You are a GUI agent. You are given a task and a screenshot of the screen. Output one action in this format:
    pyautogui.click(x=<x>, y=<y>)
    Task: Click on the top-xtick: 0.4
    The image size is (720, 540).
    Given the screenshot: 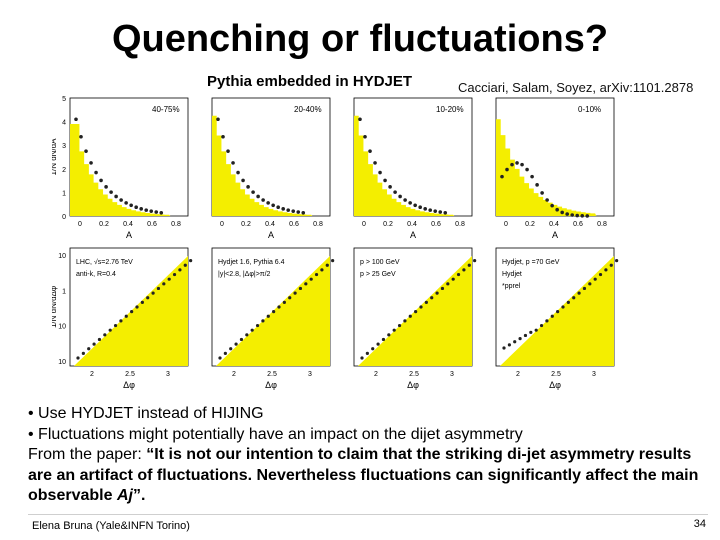 What is the action you would take?
    pyautogui.click(x=270, y=224)
    